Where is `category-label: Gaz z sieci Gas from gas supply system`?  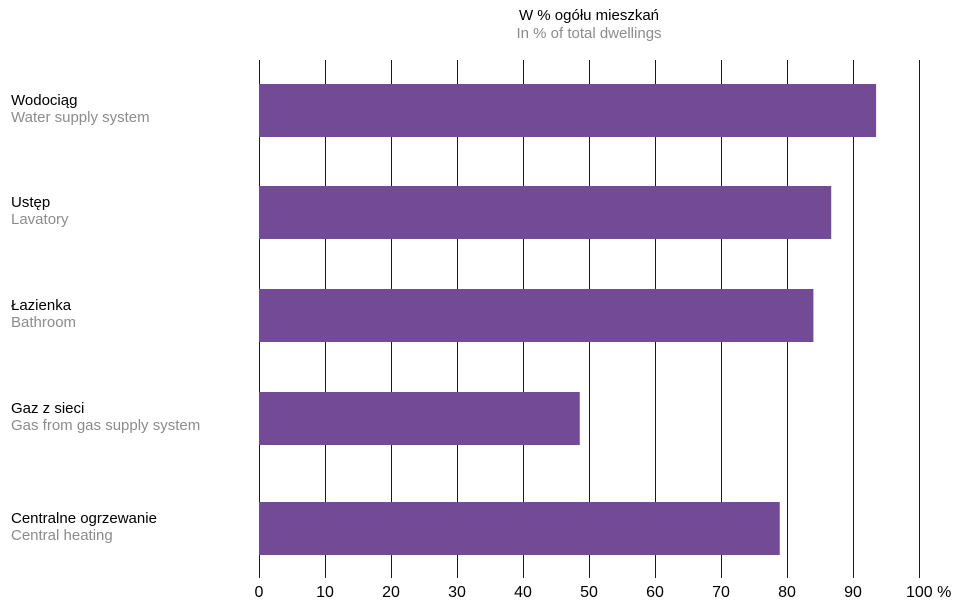
category-label: Gaz z sieci Gas from gas supply system is located at coordinates (105, 417).